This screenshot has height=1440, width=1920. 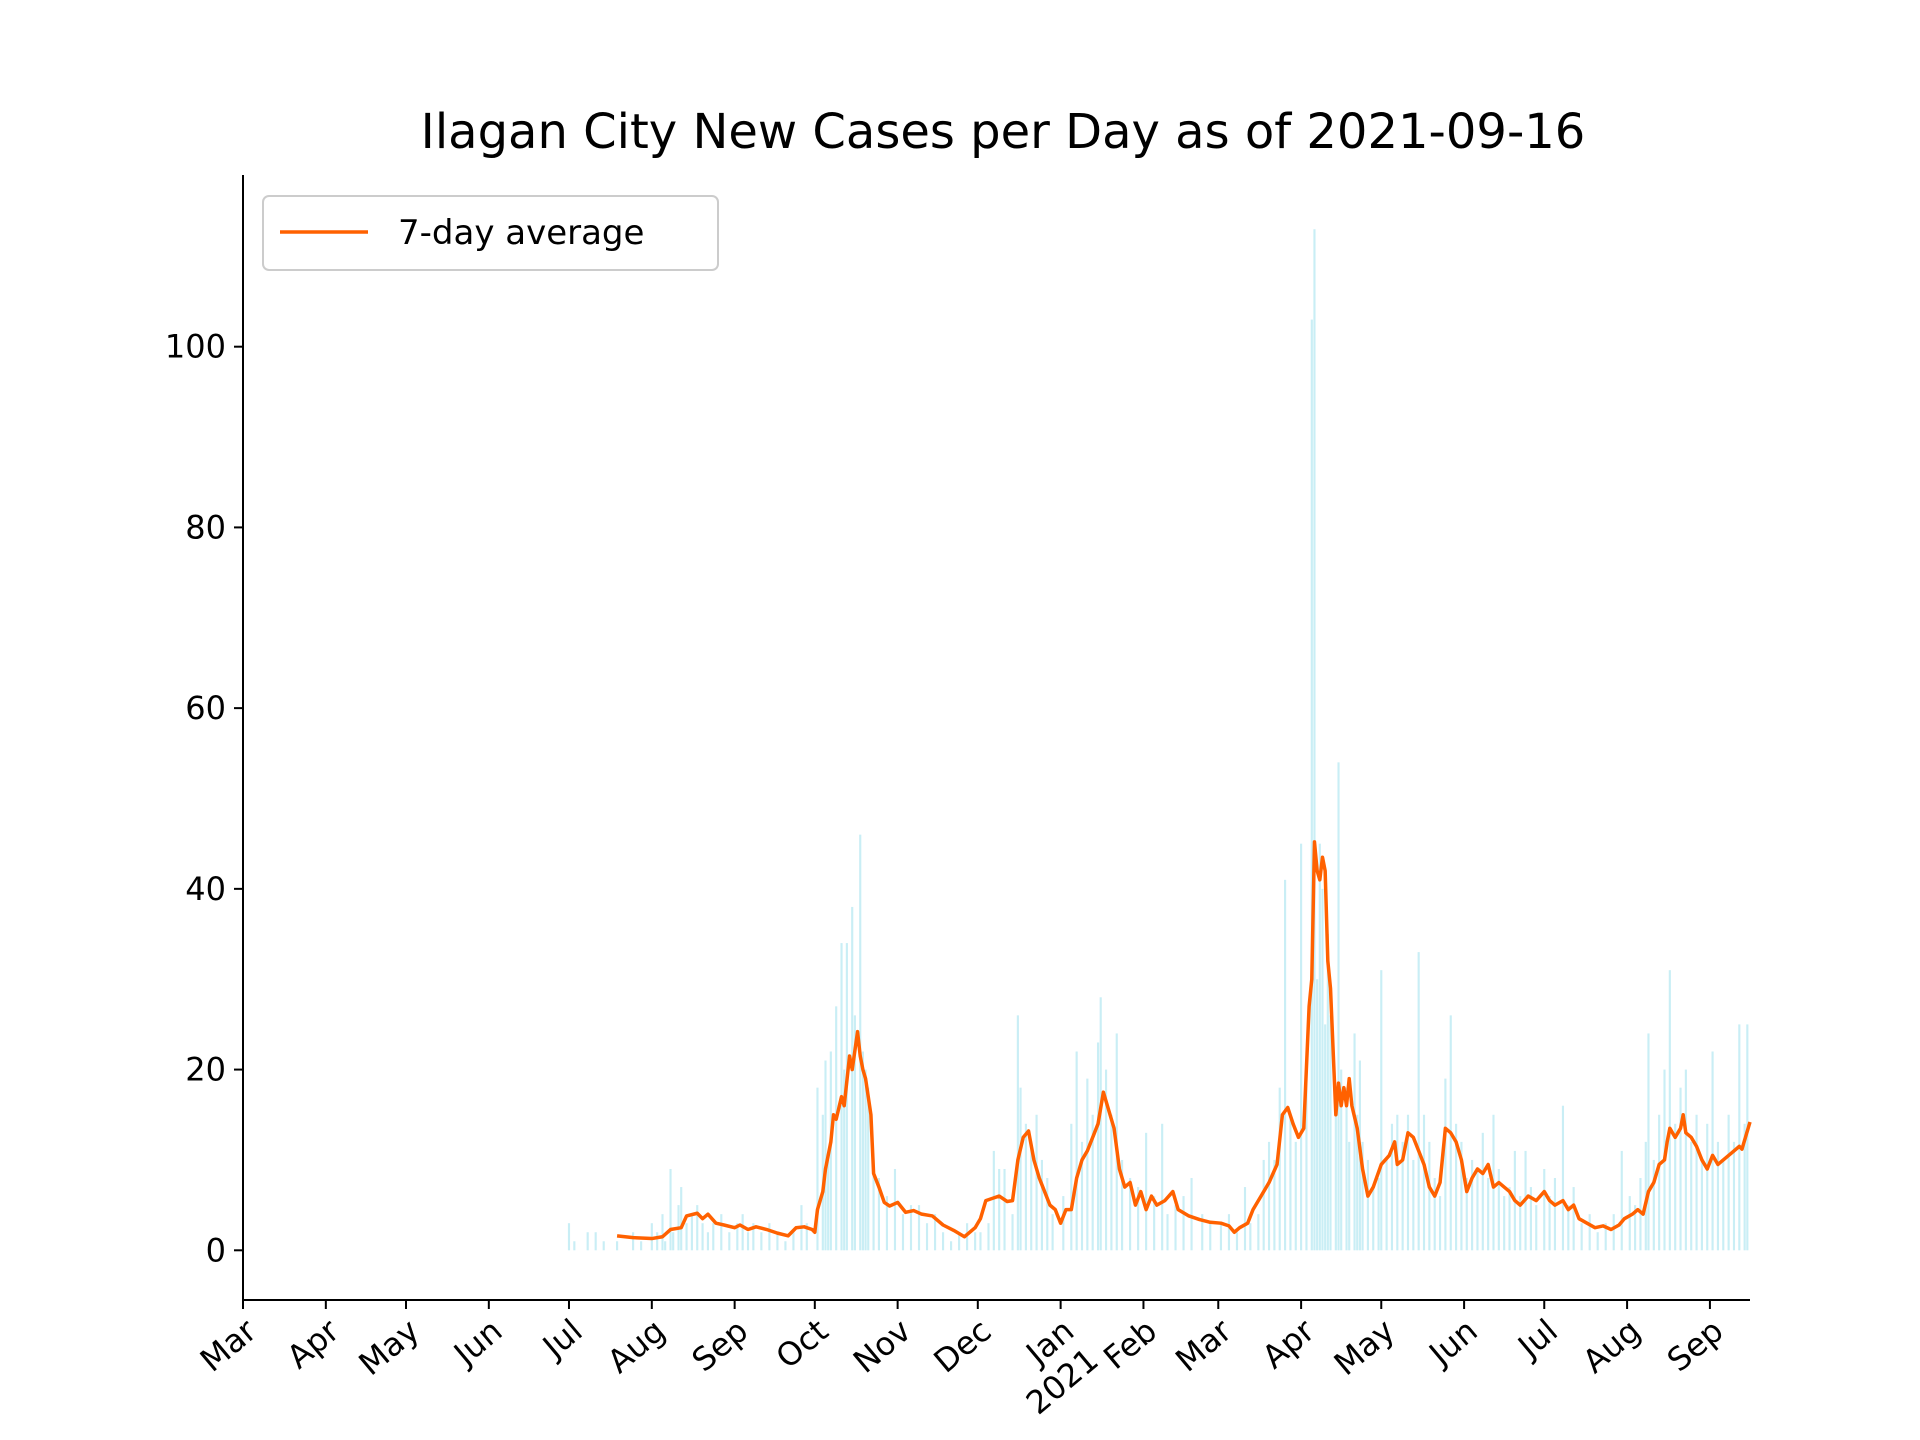 What do you see at coordinates (963, 1345) in the screenshot?
I see `x-tick-label-line: Dec` at bounding box center [963, 1345].